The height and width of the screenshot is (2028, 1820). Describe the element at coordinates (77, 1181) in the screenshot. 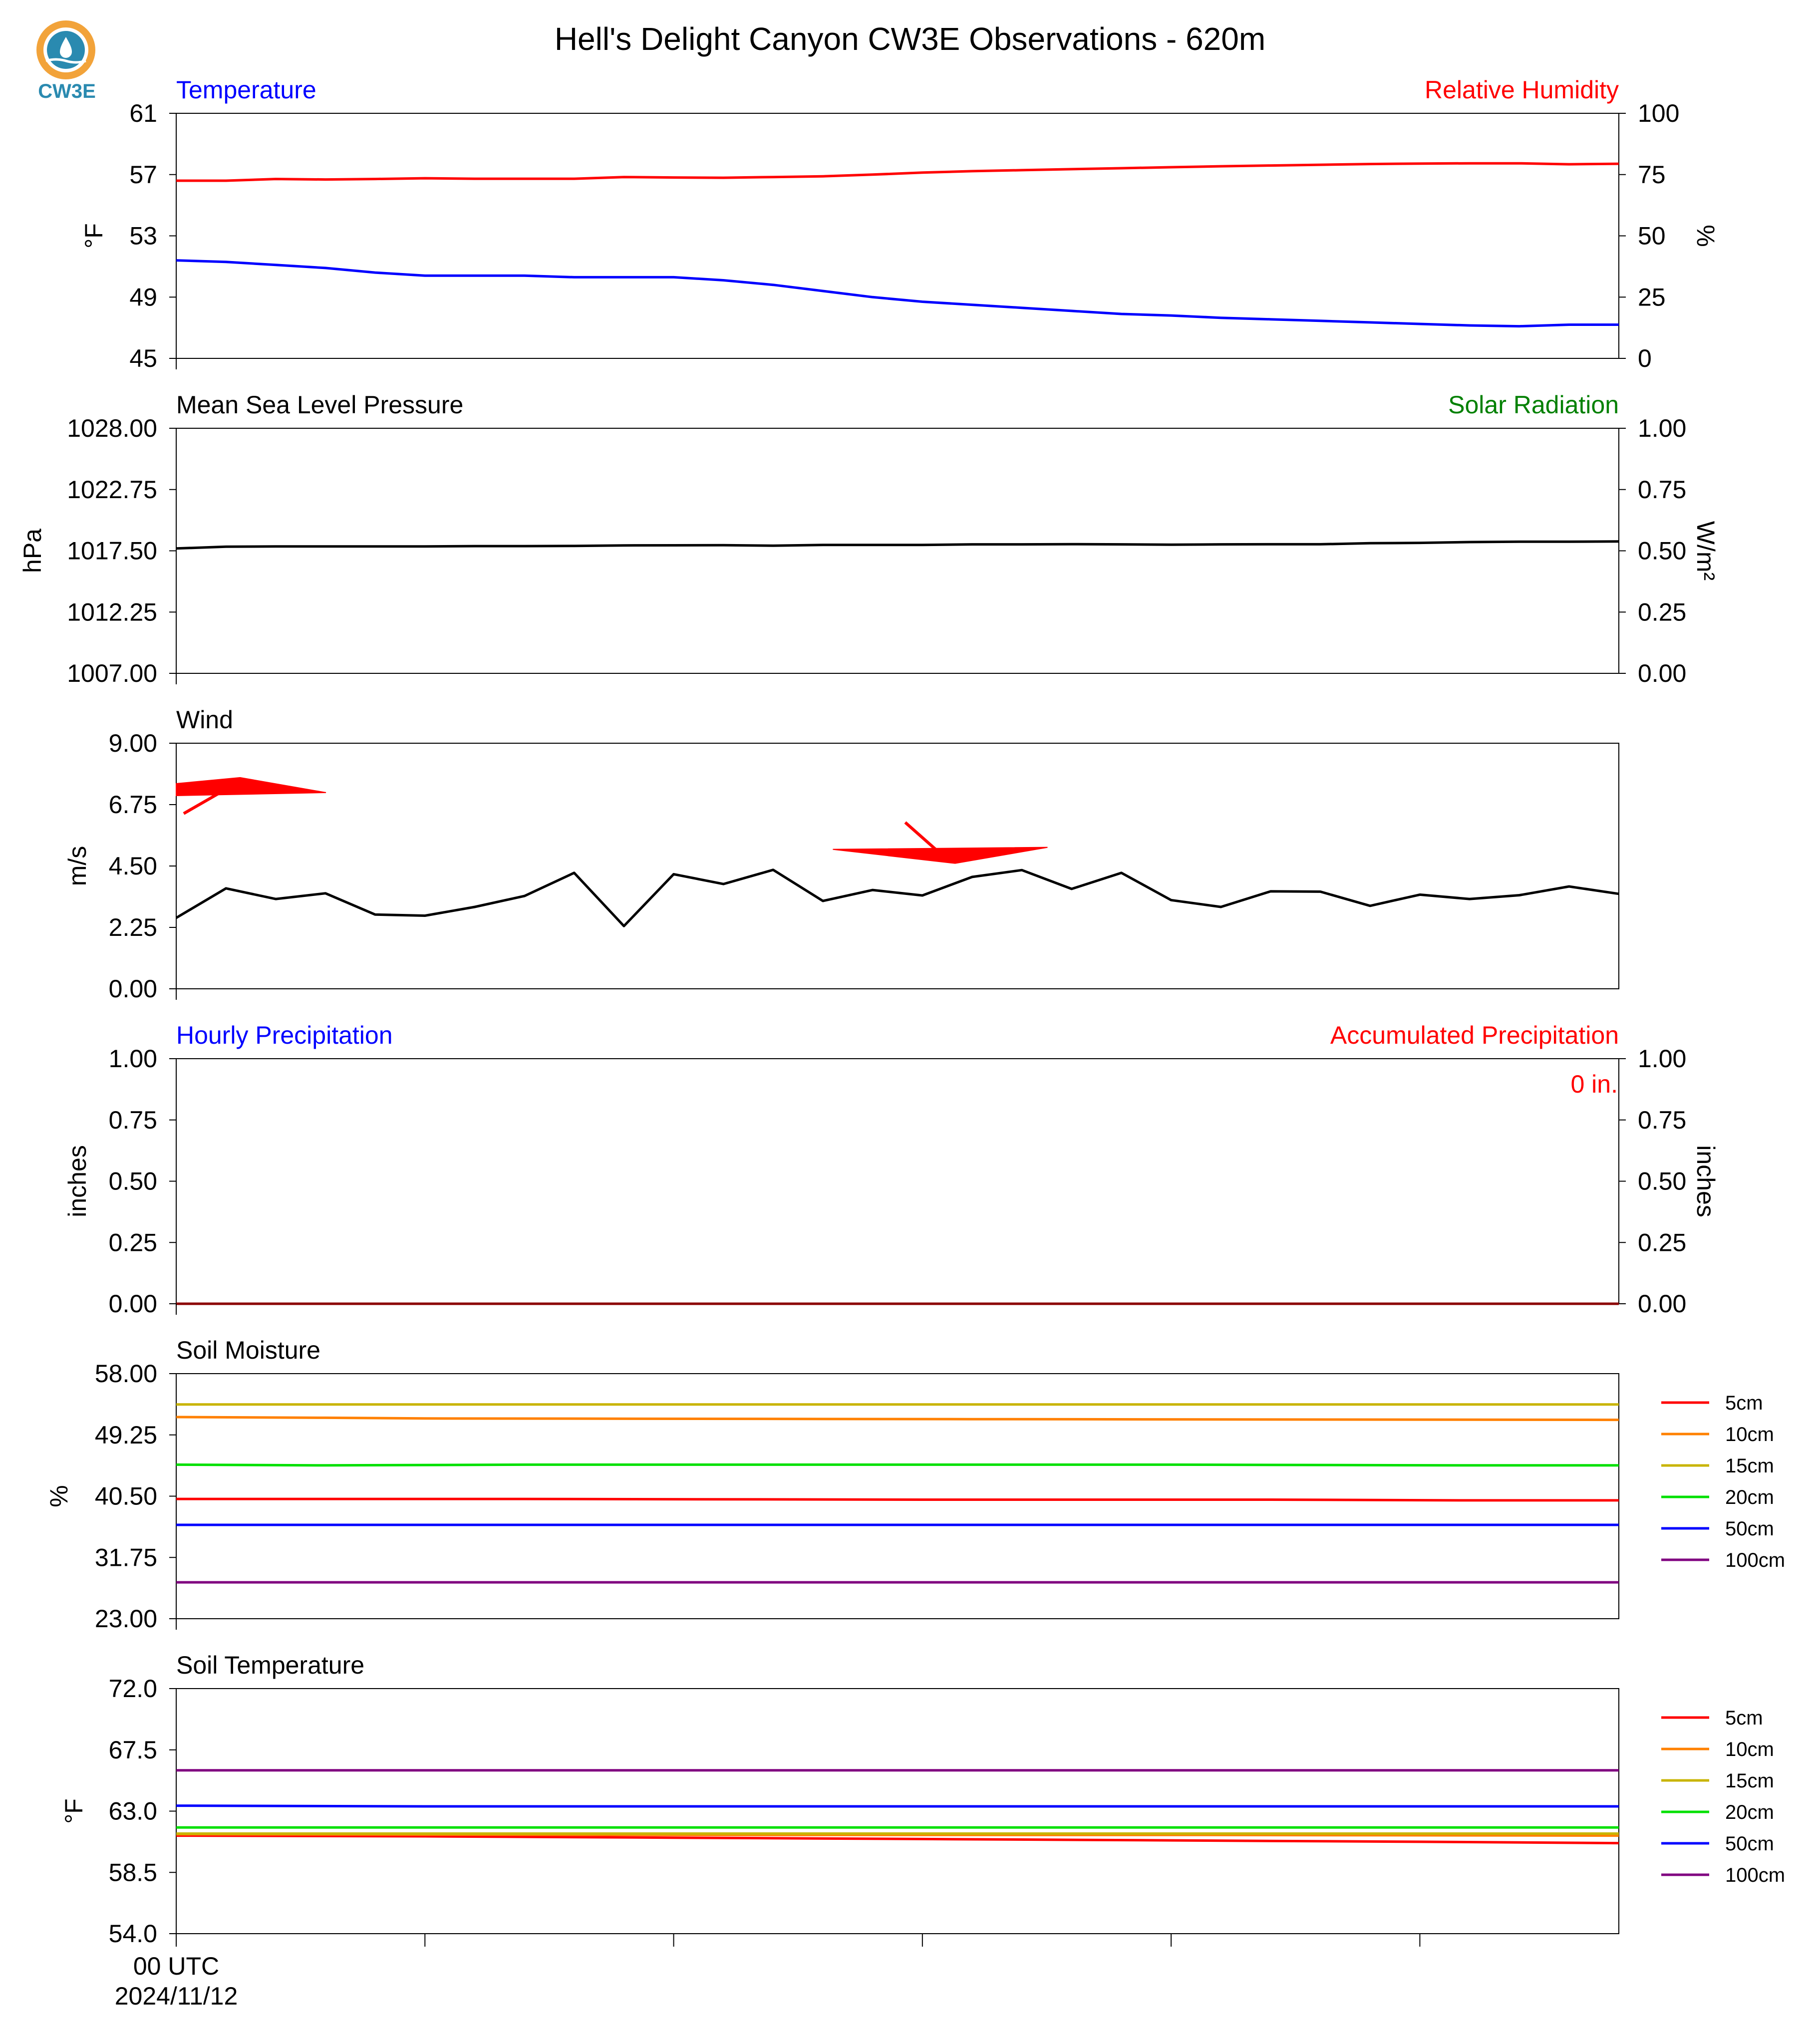

I see `y-axis-label: inches` at that location.